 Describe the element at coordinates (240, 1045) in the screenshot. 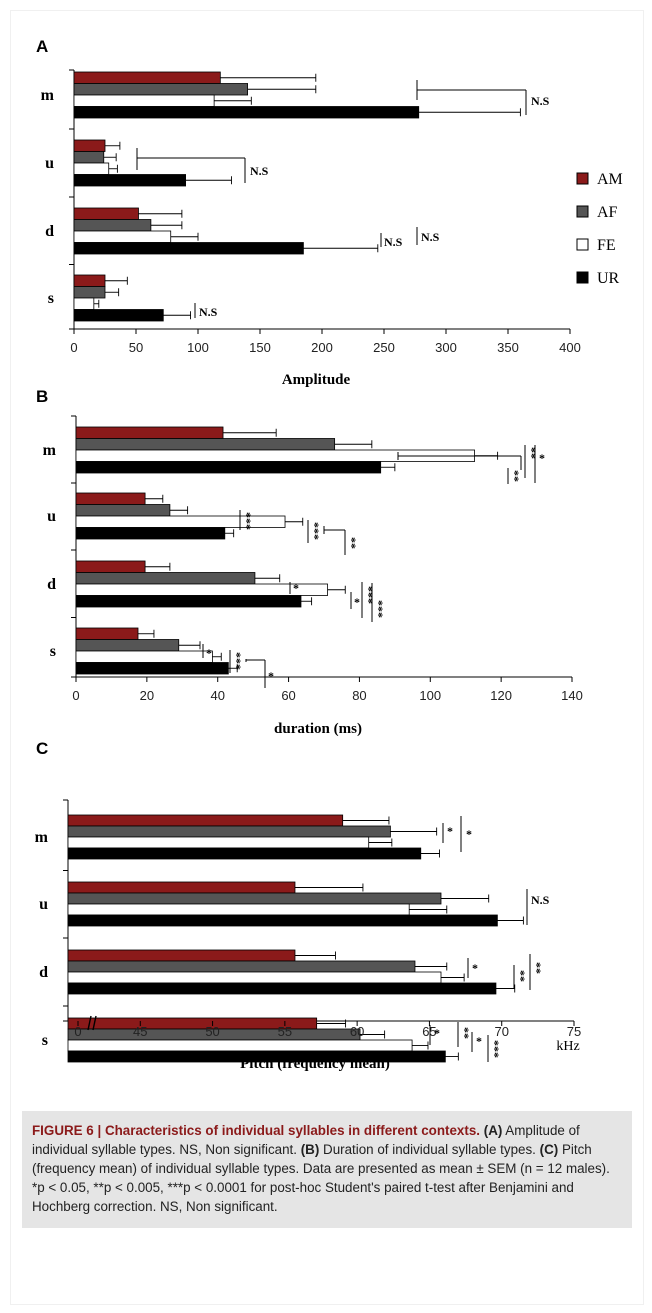

I see `bar-FE-s` at that location.